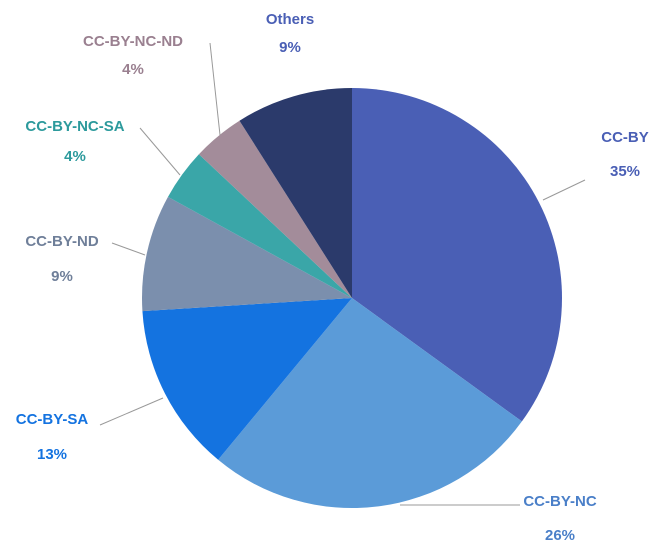 This screenshot has height=544, width=651. Describe the element at coordinates (52, 454) in the screenshot. I see `value-label: 13%` at that location.